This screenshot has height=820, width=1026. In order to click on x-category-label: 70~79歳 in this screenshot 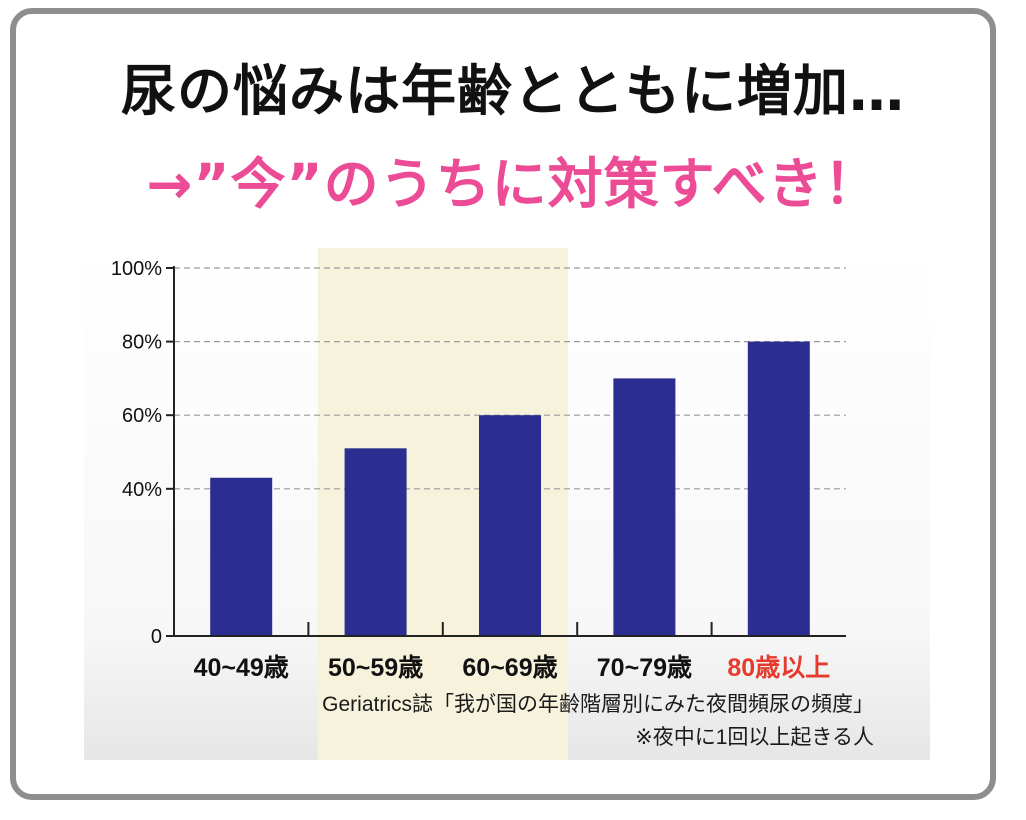, I will do `click(644, 668)`.